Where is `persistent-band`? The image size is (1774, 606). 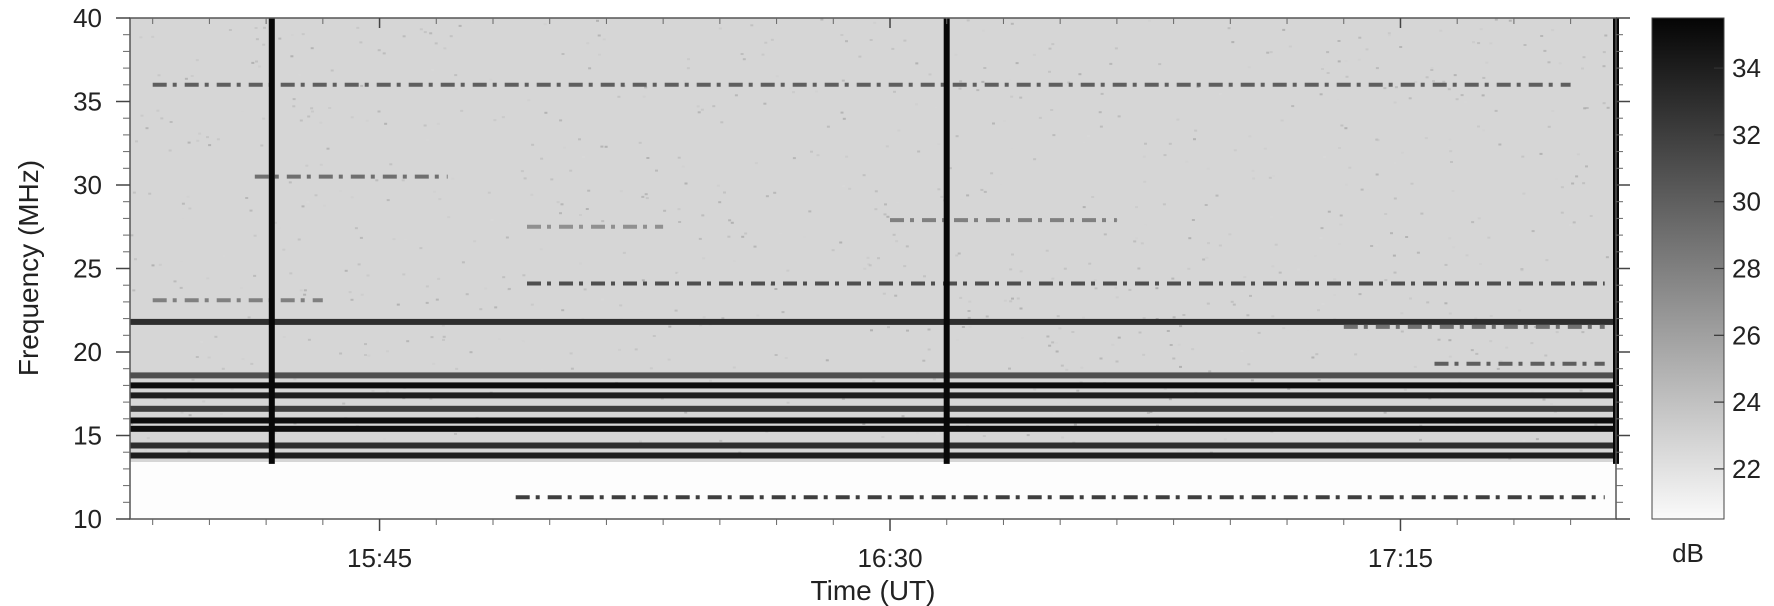
persistent-band is located at coordinates (873, 321).